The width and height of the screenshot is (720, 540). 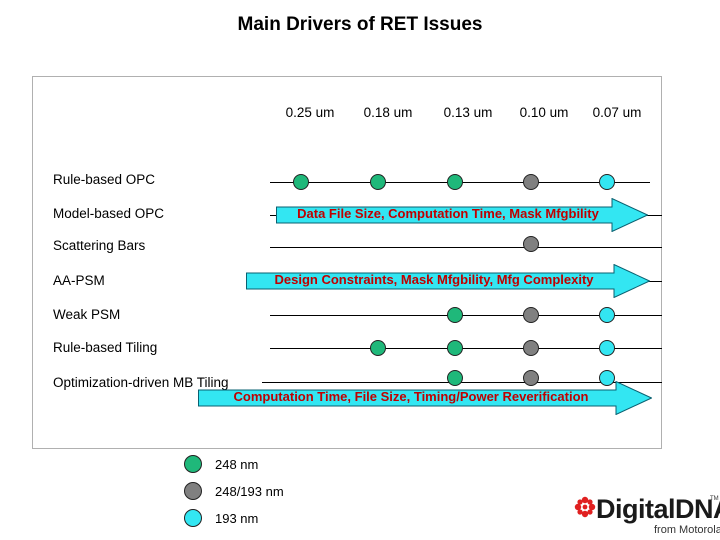 What do you see at coordinates (249, 491) in the screenshot?
I see `legend-label: 248/193 nm` at bounding box center [249, 491].